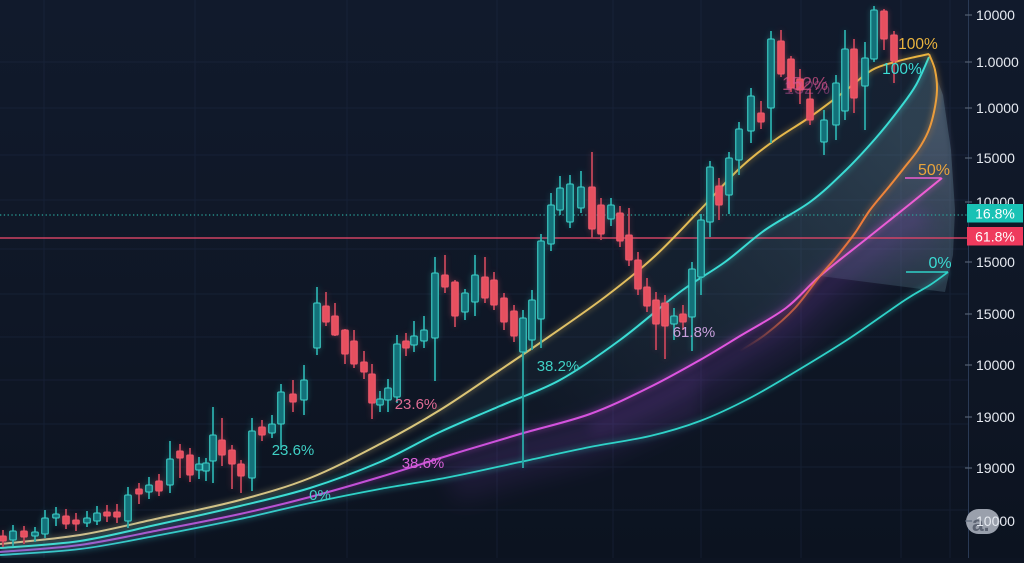 The width and height of the screenshot is (1024, 563). I want to click on svg-text: 132%, so click(807, 88).